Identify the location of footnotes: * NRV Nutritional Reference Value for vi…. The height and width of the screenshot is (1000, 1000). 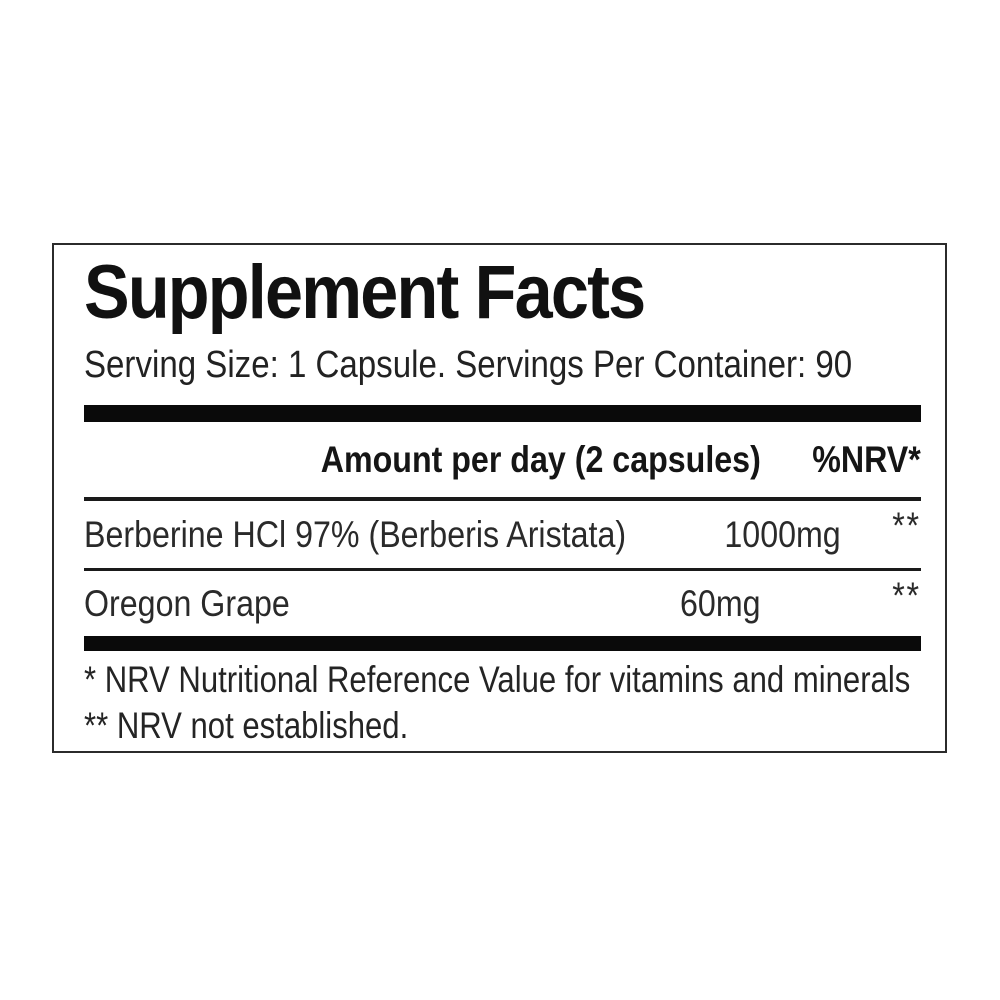
(510, 703).